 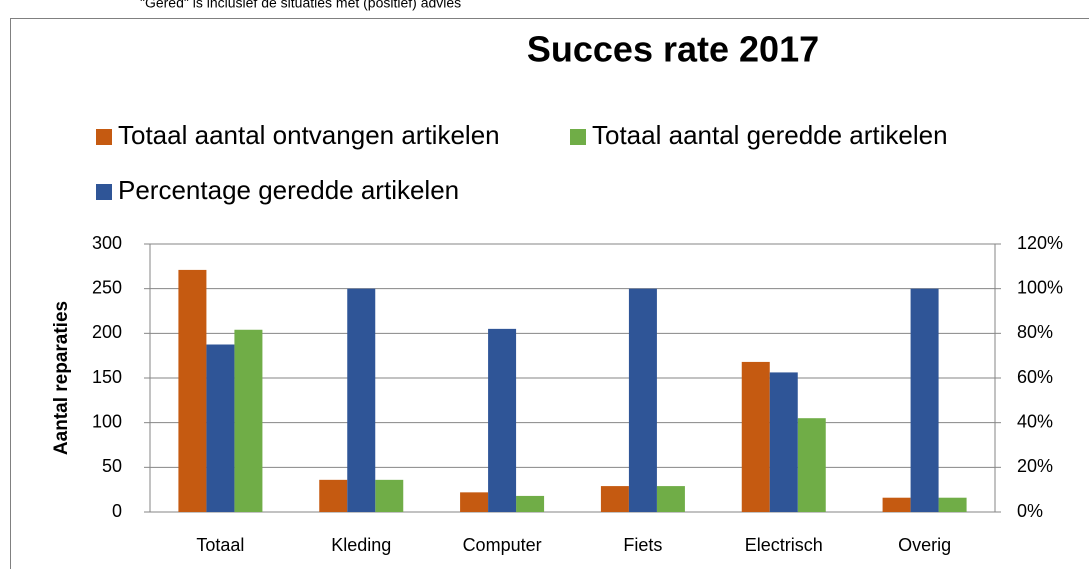 What do you see at coordinates (220, 545) in the screenshot?
I see `x-tick-label: Totaal` at bounding box center [220, 545].